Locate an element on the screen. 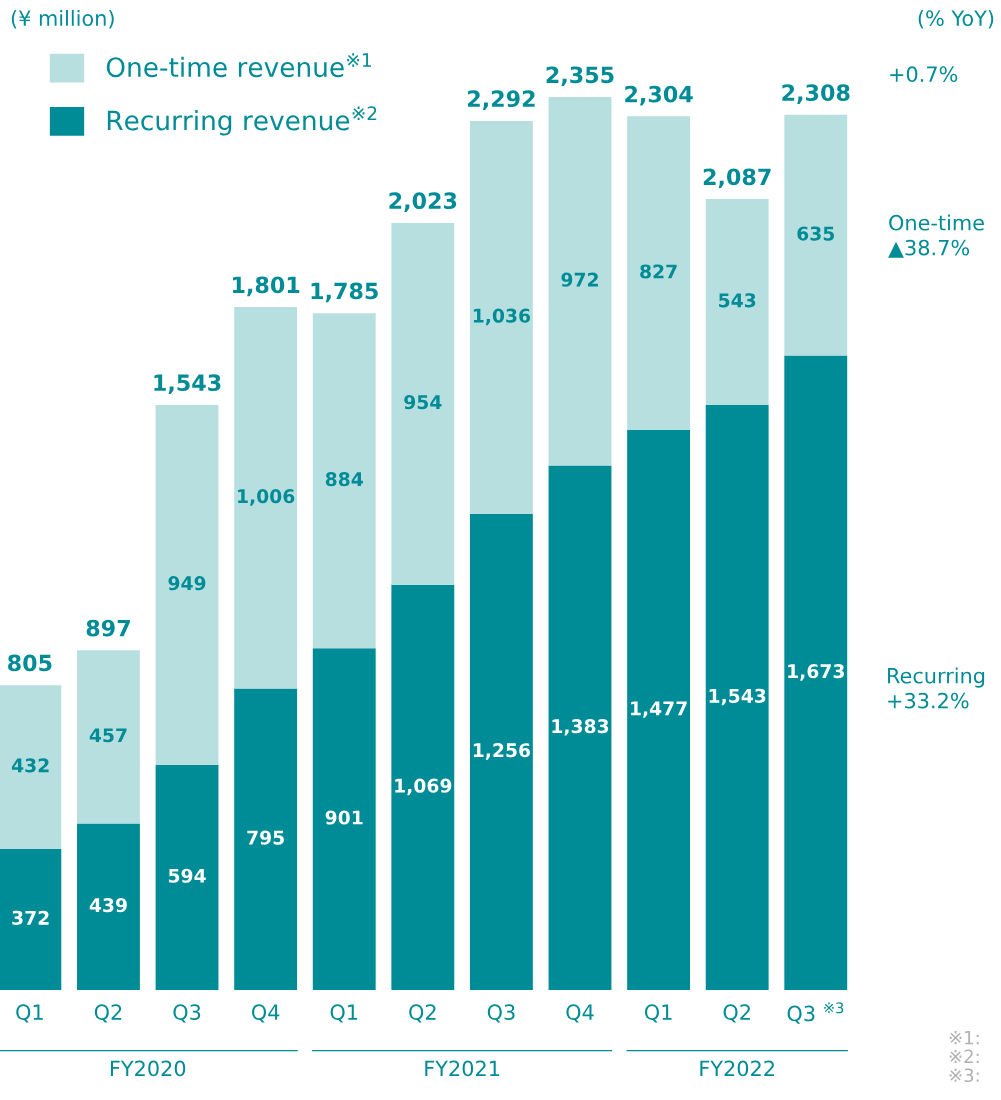 This screenshot has width=1001, height=1100. data-label: 1,069 is located at coordinates (423, 787).